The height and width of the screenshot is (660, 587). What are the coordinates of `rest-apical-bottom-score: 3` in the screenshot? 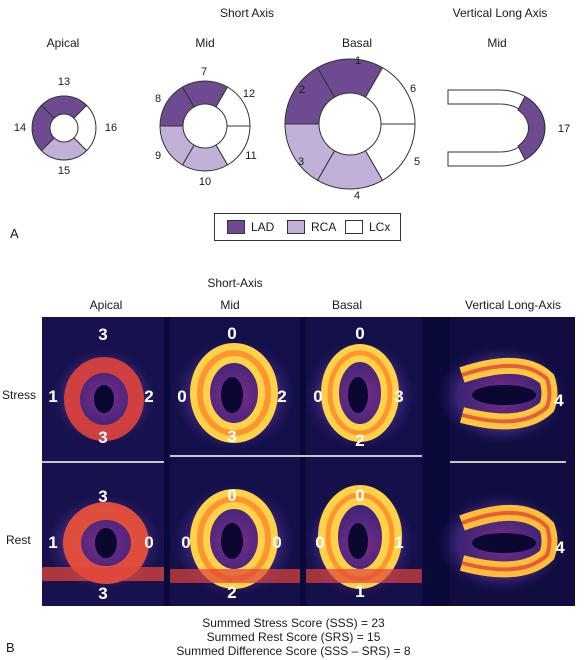 It's located at (103, 593).